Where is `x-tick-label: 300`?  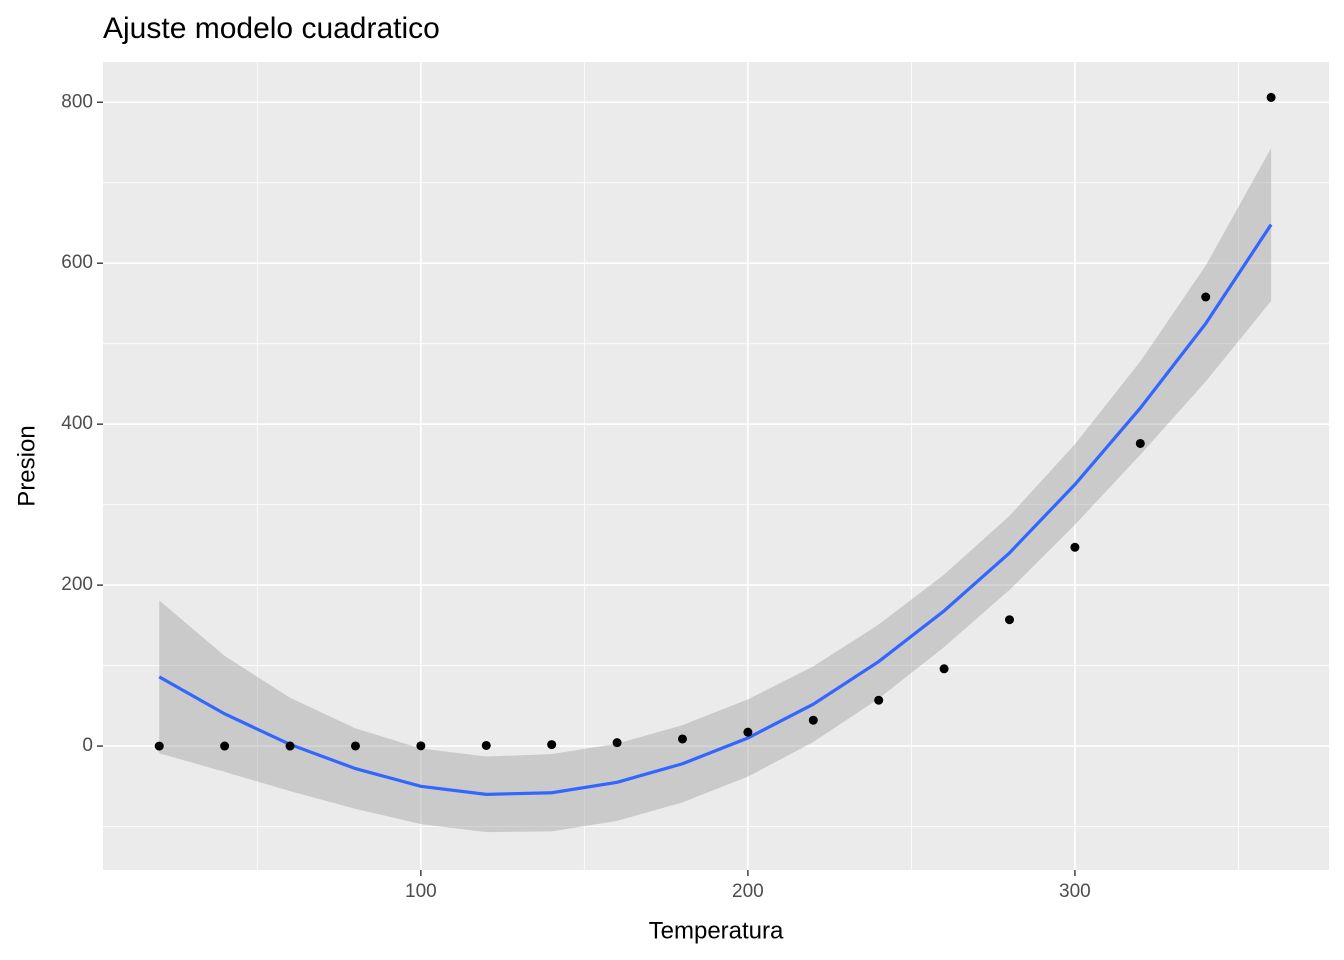
x-tick-label: 300 is located at coordinates (1075, 891).